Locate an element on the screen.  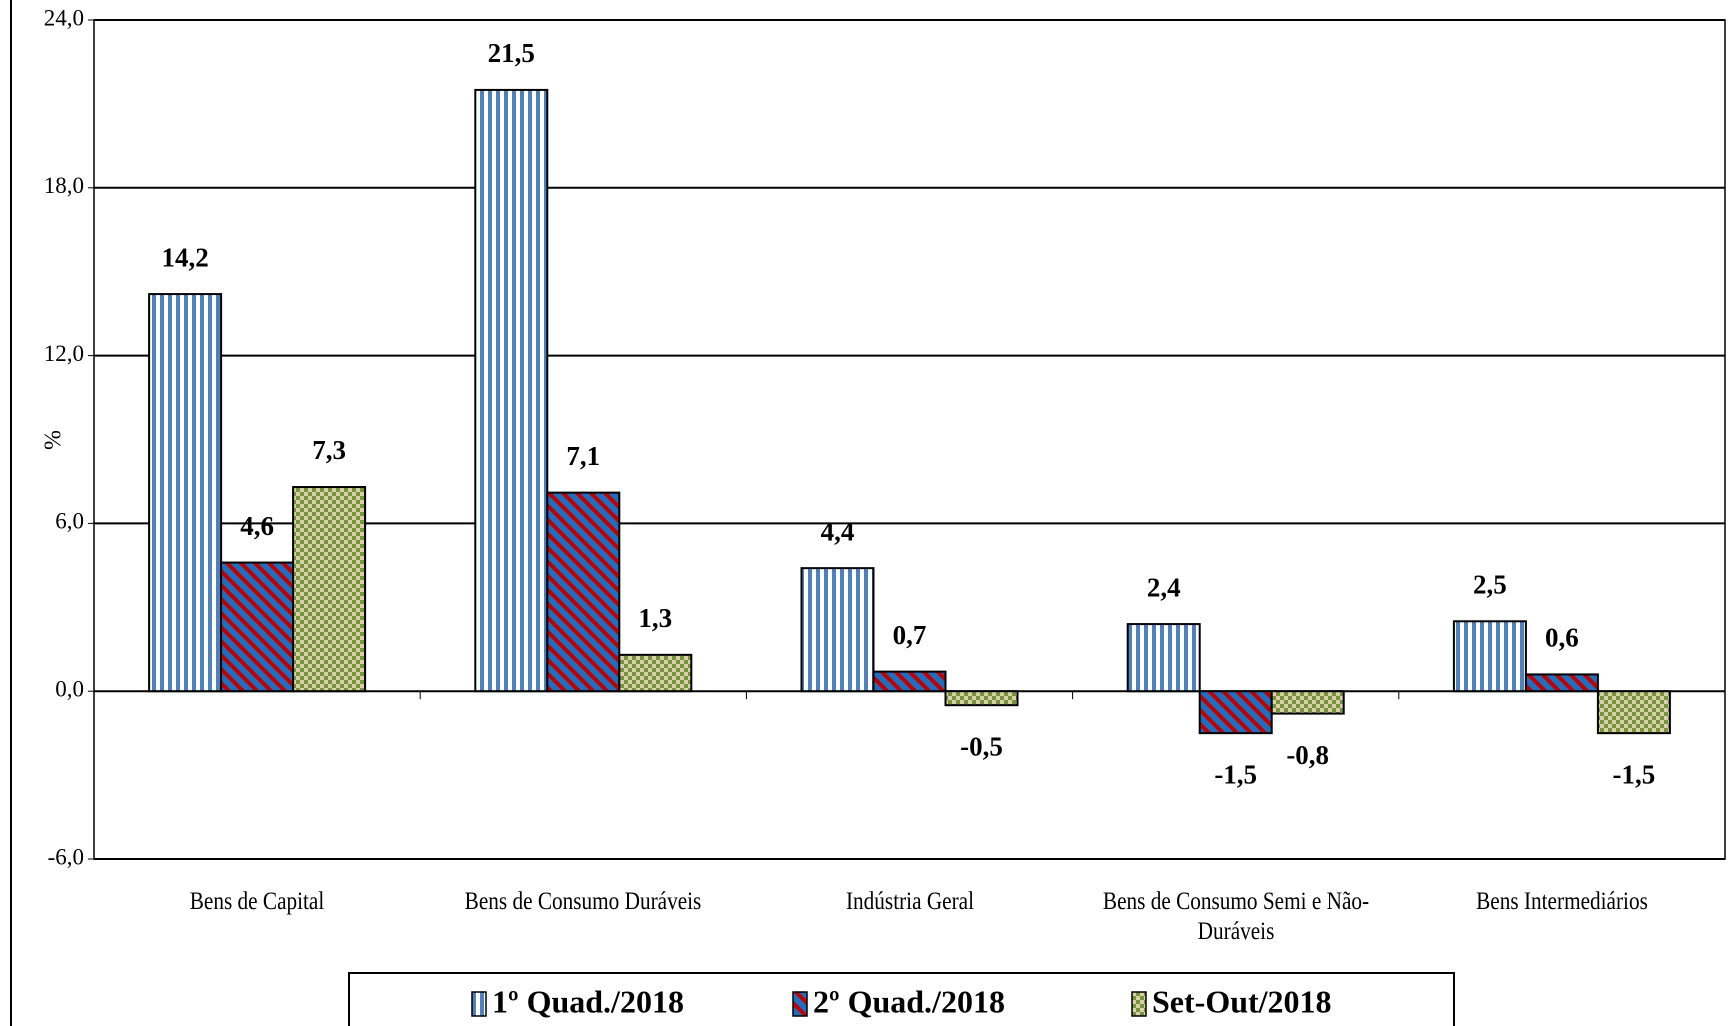
x-tick-label: Bens de Consumo Semi e Não-Duráveis is located at coordinates (1235, 916).